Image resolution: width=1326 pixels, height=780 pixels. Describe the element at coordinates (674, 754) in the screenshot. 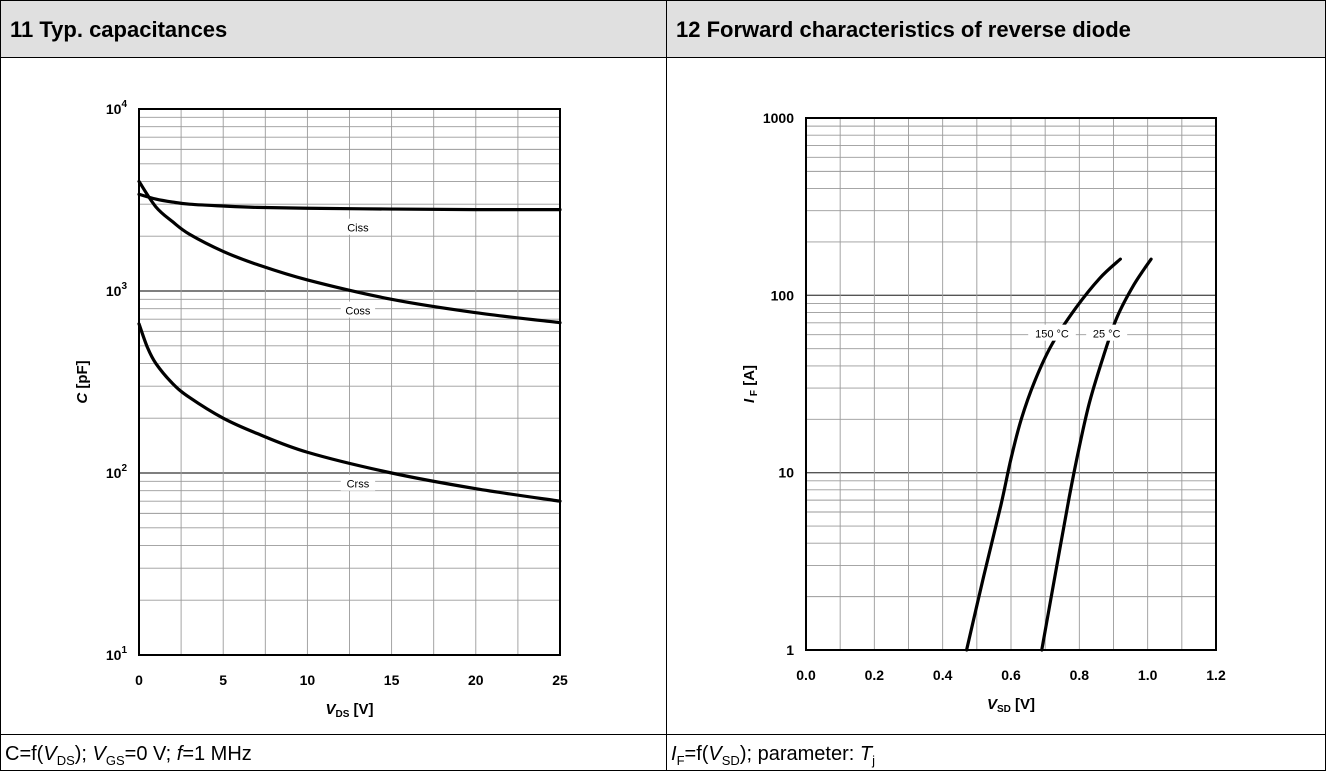

I see `caption-symbol: I` at that location.